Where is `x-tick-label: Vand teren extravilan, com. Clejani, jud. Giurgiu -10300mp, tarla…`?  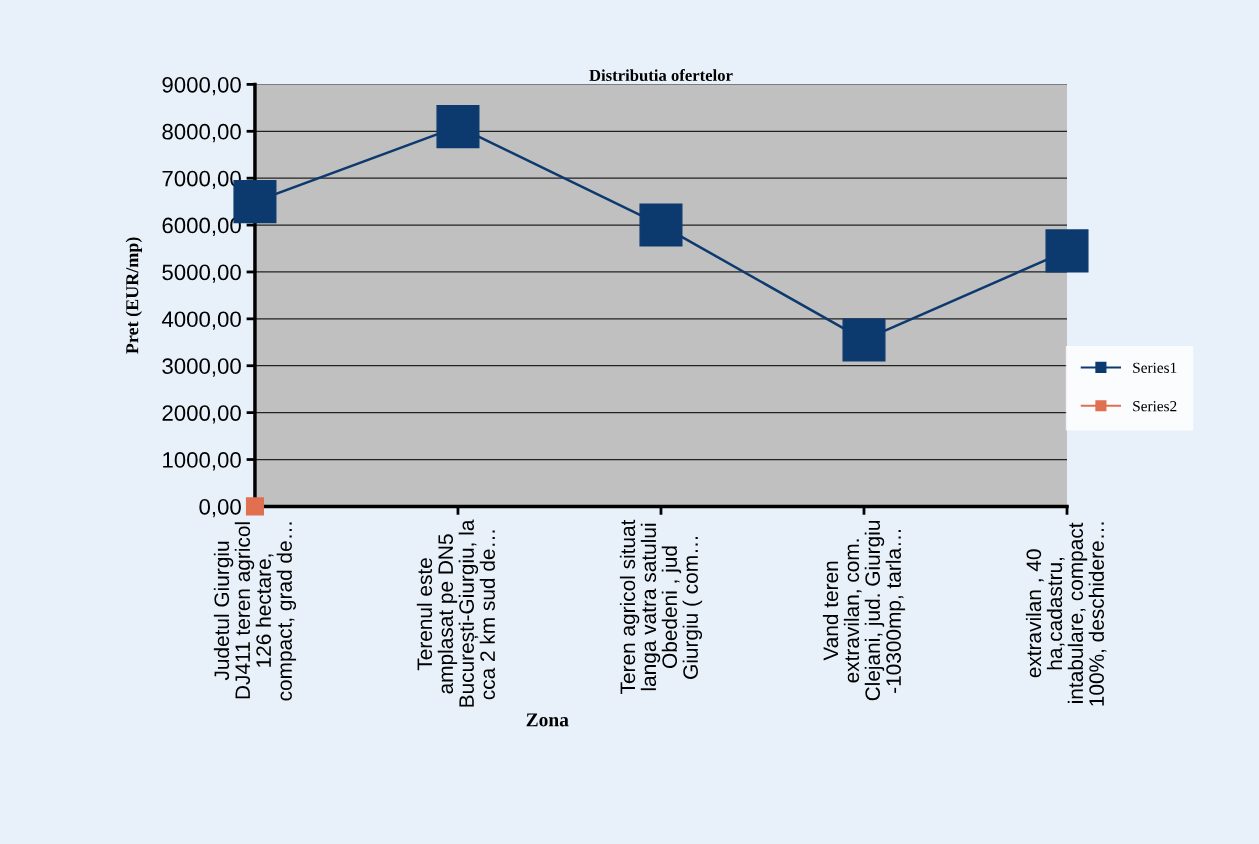 x-tick-label: Vand teren extravilan, com. Clejani, jud. Giurgiu -10300mp, tarla… is located at coordinates (864, 610).